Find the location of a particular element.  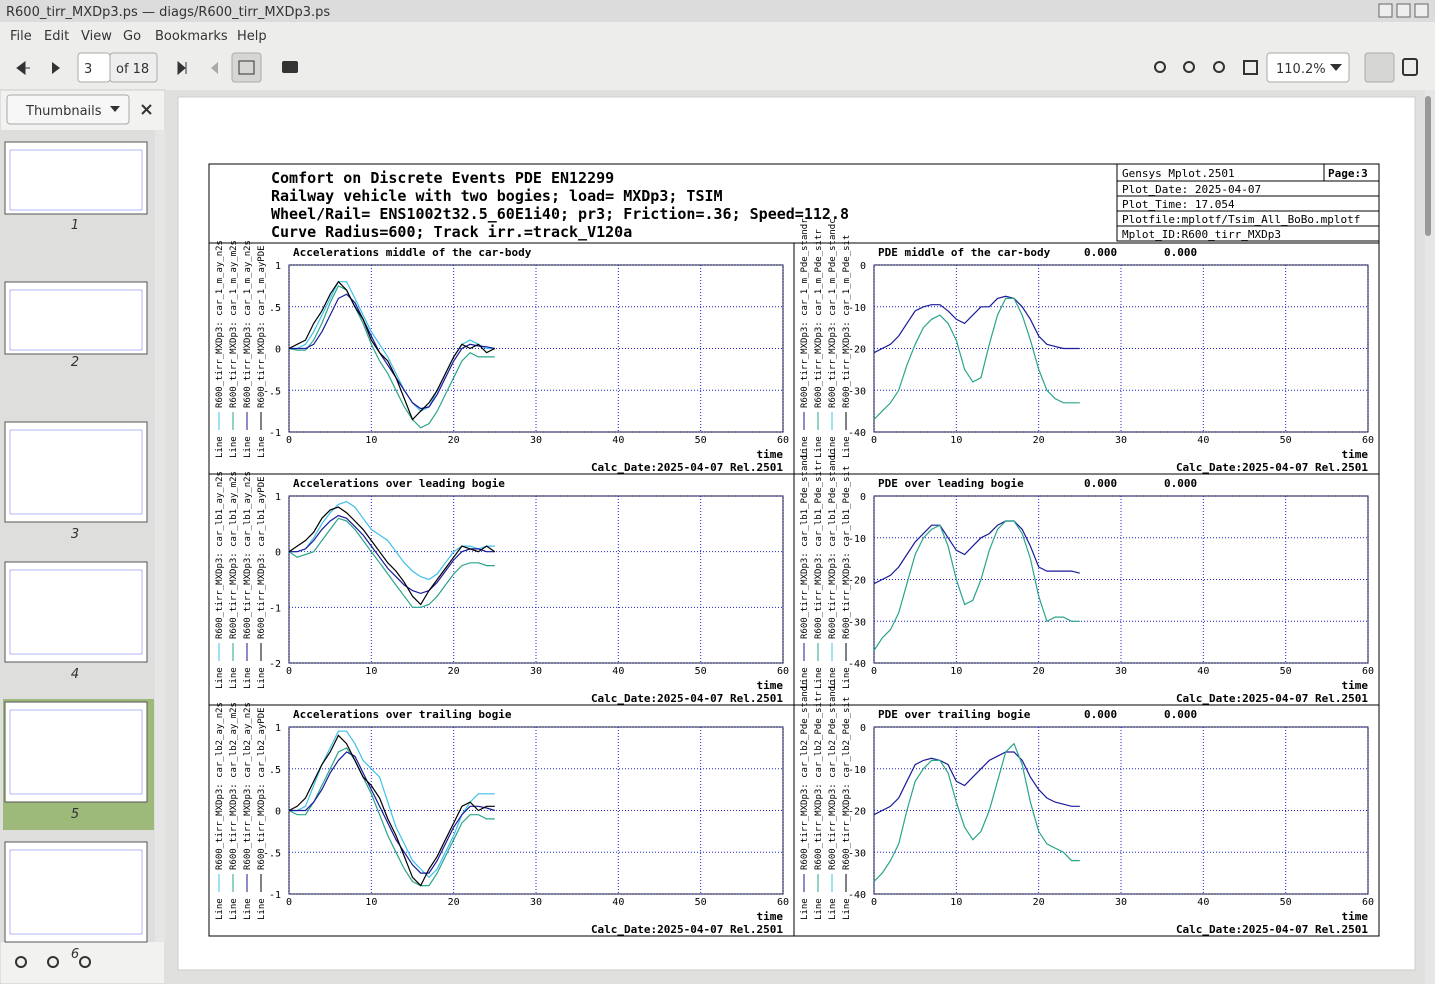

page-entry is located at coordinates (94, 67).